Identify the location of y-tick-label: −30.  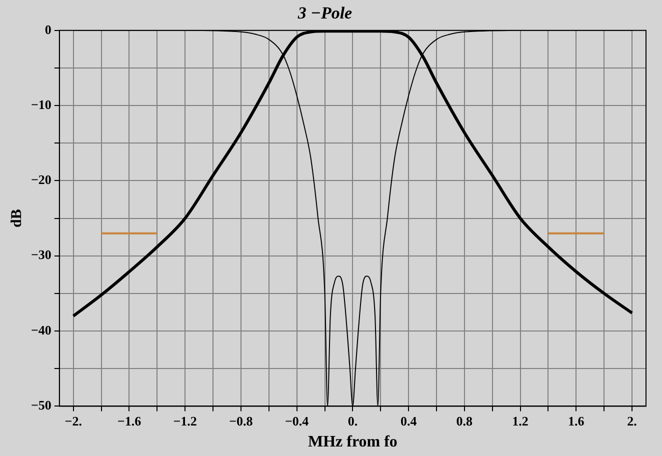
(41, 254).